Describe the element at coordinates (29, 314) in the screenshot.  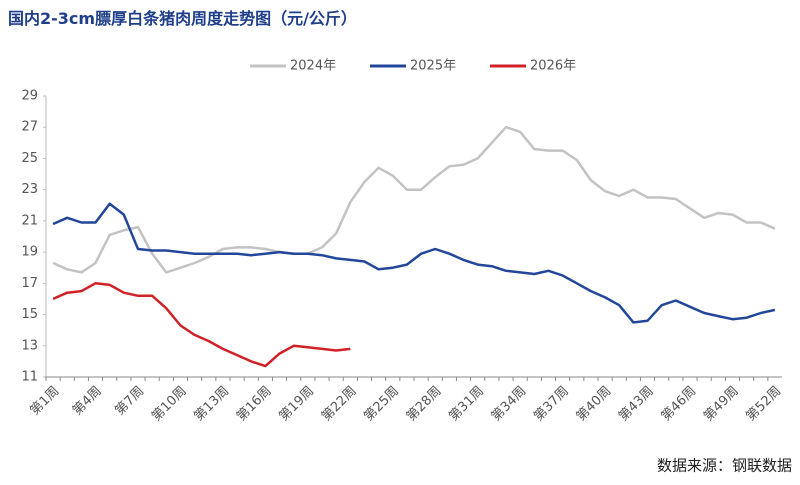
I see `y-tick-label: 15` at that location.